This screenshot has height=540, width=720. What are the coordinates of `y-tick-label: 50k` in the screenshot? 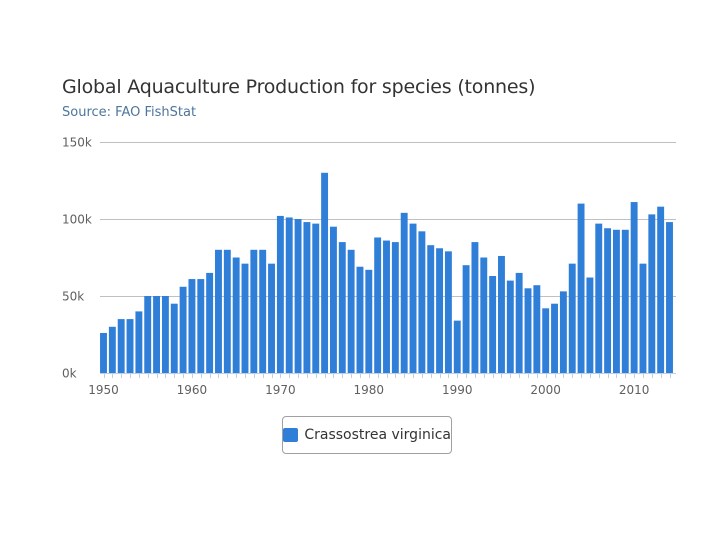 It's located at (73, 297).